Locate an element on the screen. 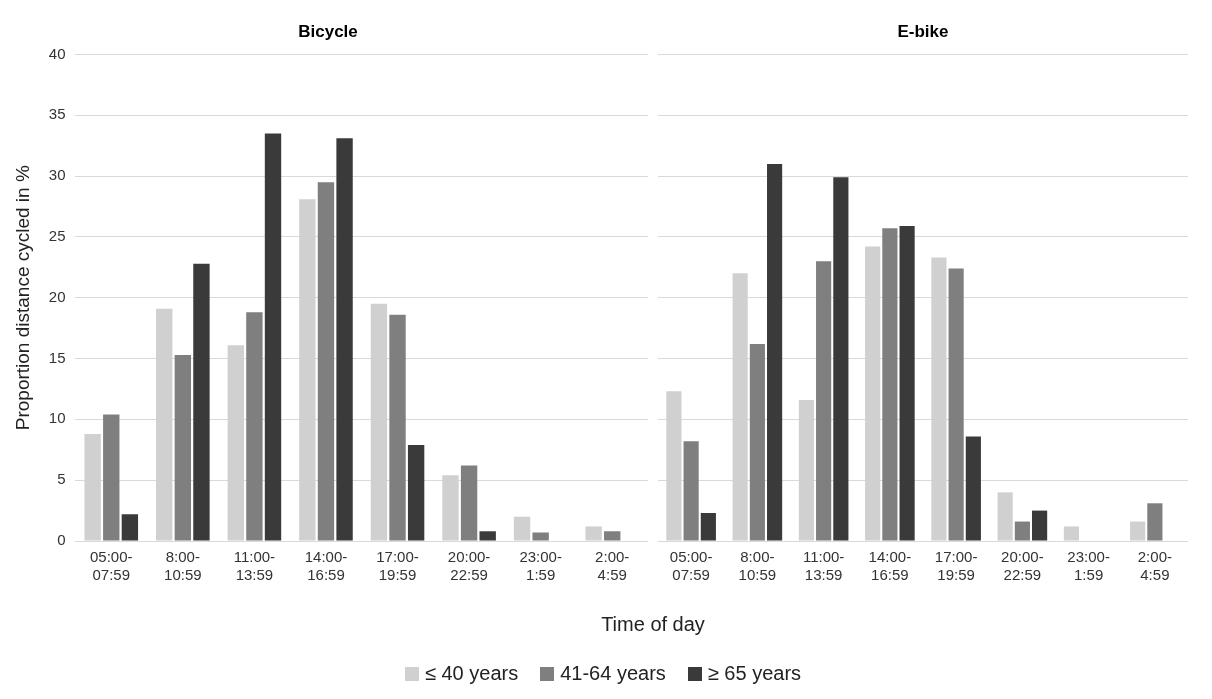 Image resolution: width=1212 pixels, height=699 pixels. legend-label: ≥ 65 years is located at coordinates (754, 673).